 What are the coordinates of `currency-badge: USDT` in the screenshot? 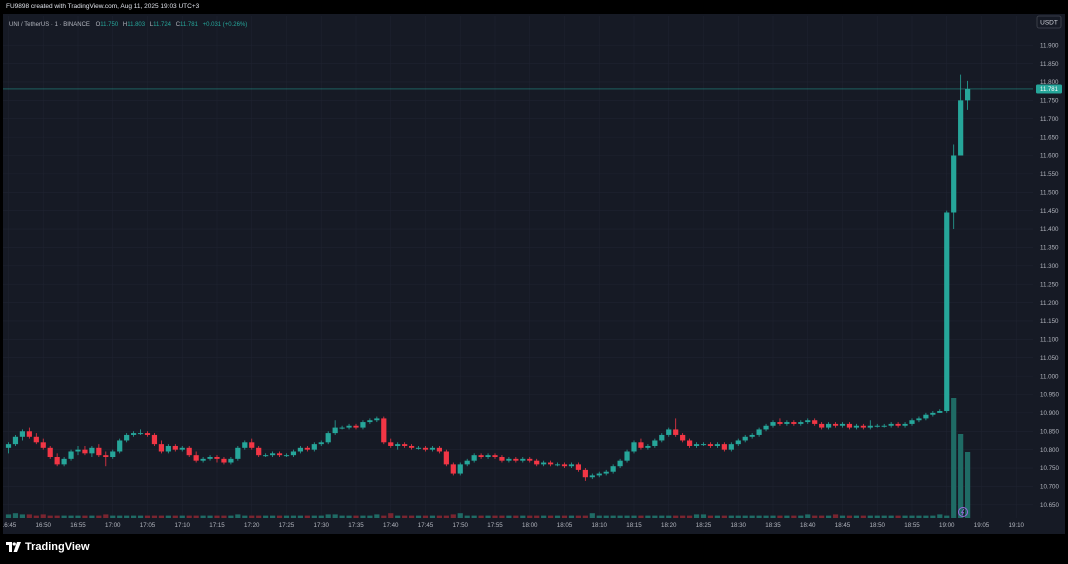 It's located at (1049, 22).